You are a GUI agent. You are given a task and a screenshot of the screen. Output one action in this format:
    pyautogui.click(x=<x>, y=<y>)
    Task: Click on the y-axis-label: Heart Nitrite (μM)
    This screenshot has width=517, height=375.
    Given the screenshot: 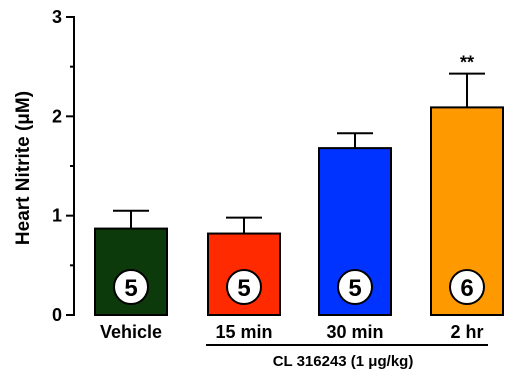 What is the action you would take?
    pyautogui.click(x=23, y=168)
    